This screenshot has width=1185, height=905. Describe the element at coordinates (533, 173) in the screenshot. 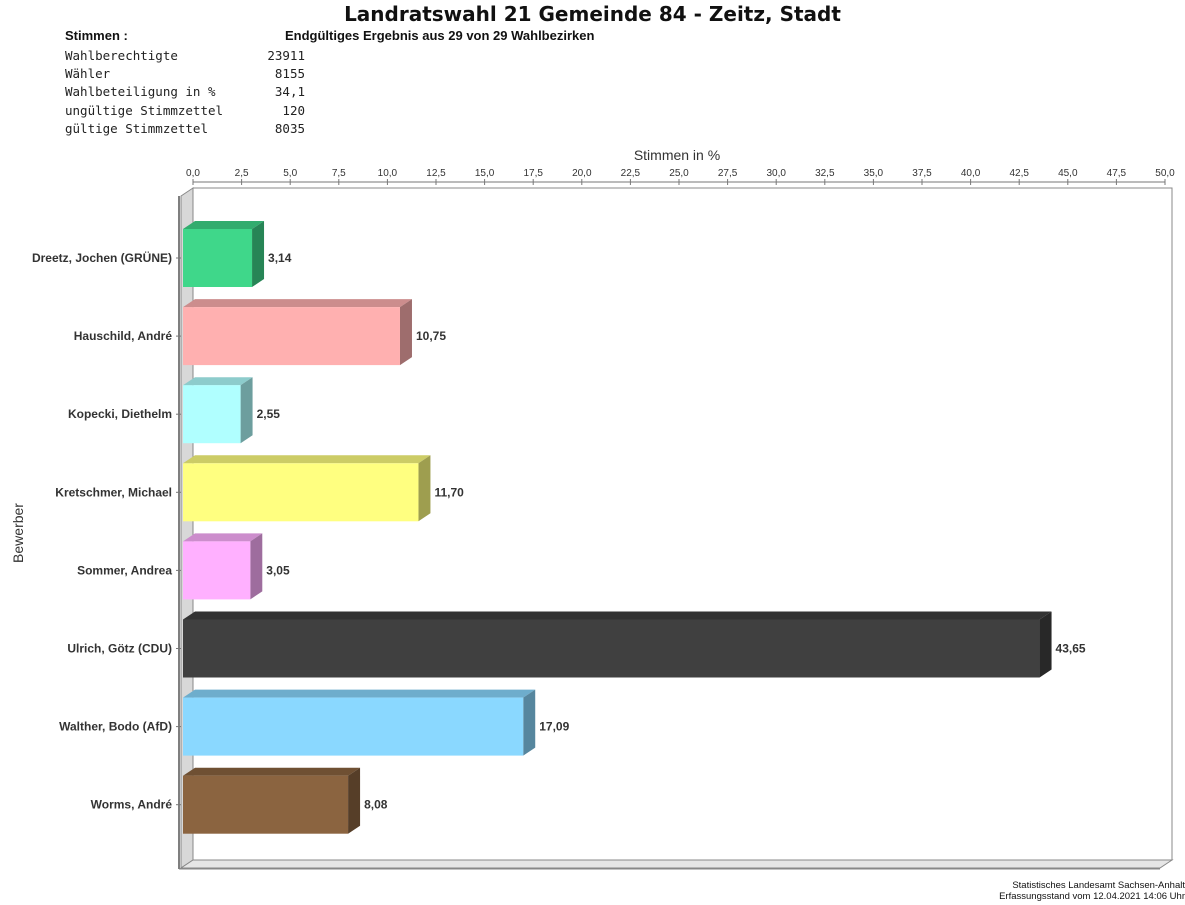

I see `x-tick-label: 17,5` at that location.